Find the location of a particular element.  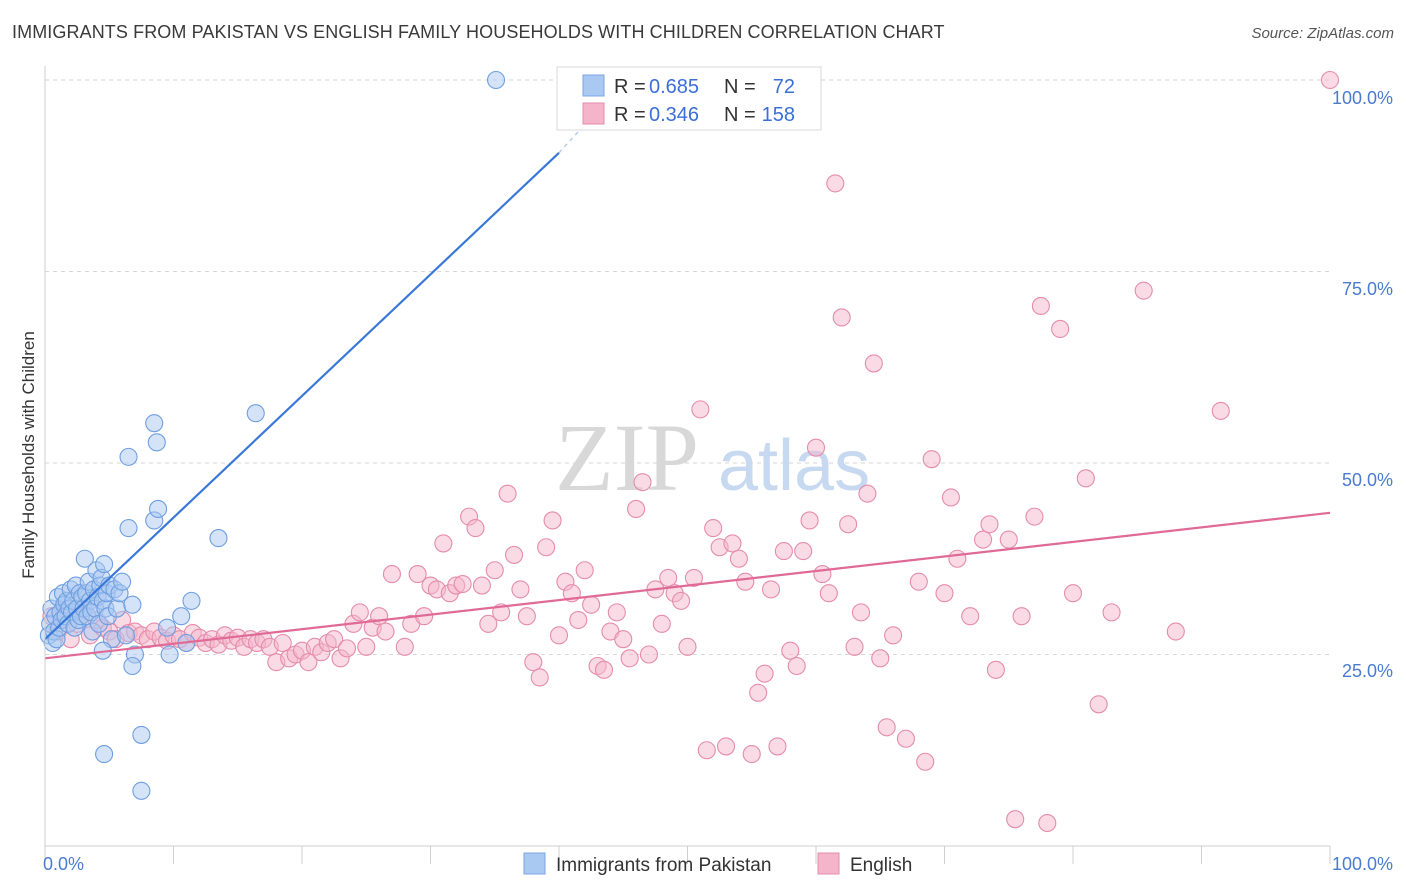

series-legend: Immigrants from Pakistan English is located at coordinates (717, 864).